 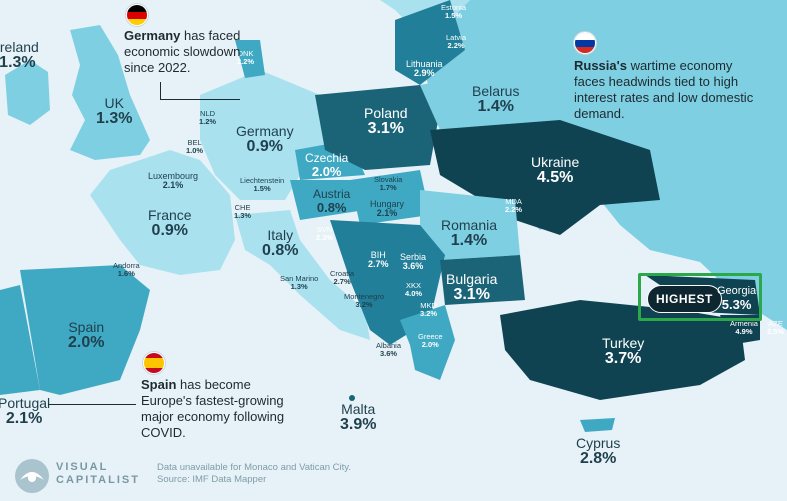 What do you see at coordinates (86, 335) in the screenshot?
I see `label-spain: Spain 2.0%` at bounding box center [86, 335].